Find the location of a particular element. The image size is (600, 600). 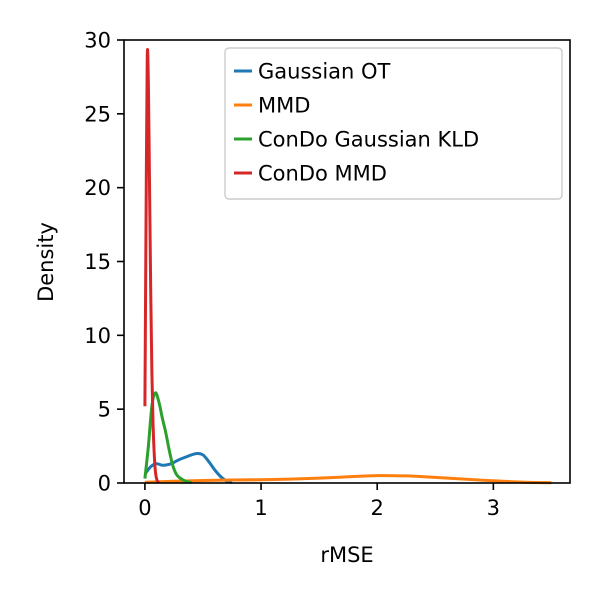

y-tick-label: 25 is located at coordinates (97, 114).